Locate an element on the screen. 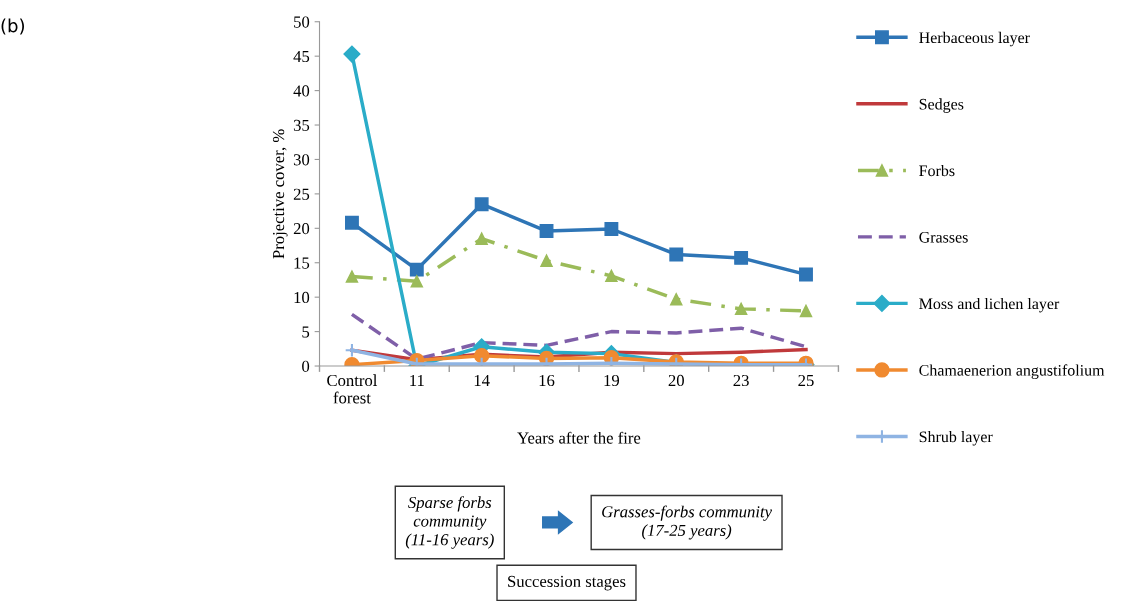  x-axis-title: Years after the fire is located at coordinates (579, 437).